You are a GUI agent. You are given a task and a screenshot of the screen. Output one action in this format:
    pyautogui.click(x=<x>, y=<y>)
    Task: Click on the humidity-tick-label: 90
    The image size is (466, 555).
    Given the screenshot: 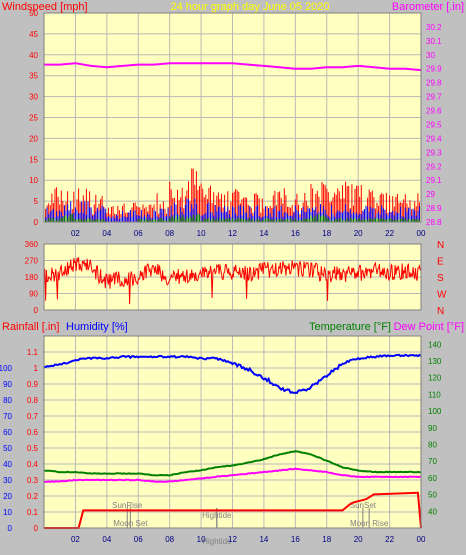 What is the action you would take?
    pyautogui.click(x=7, y=384)
    